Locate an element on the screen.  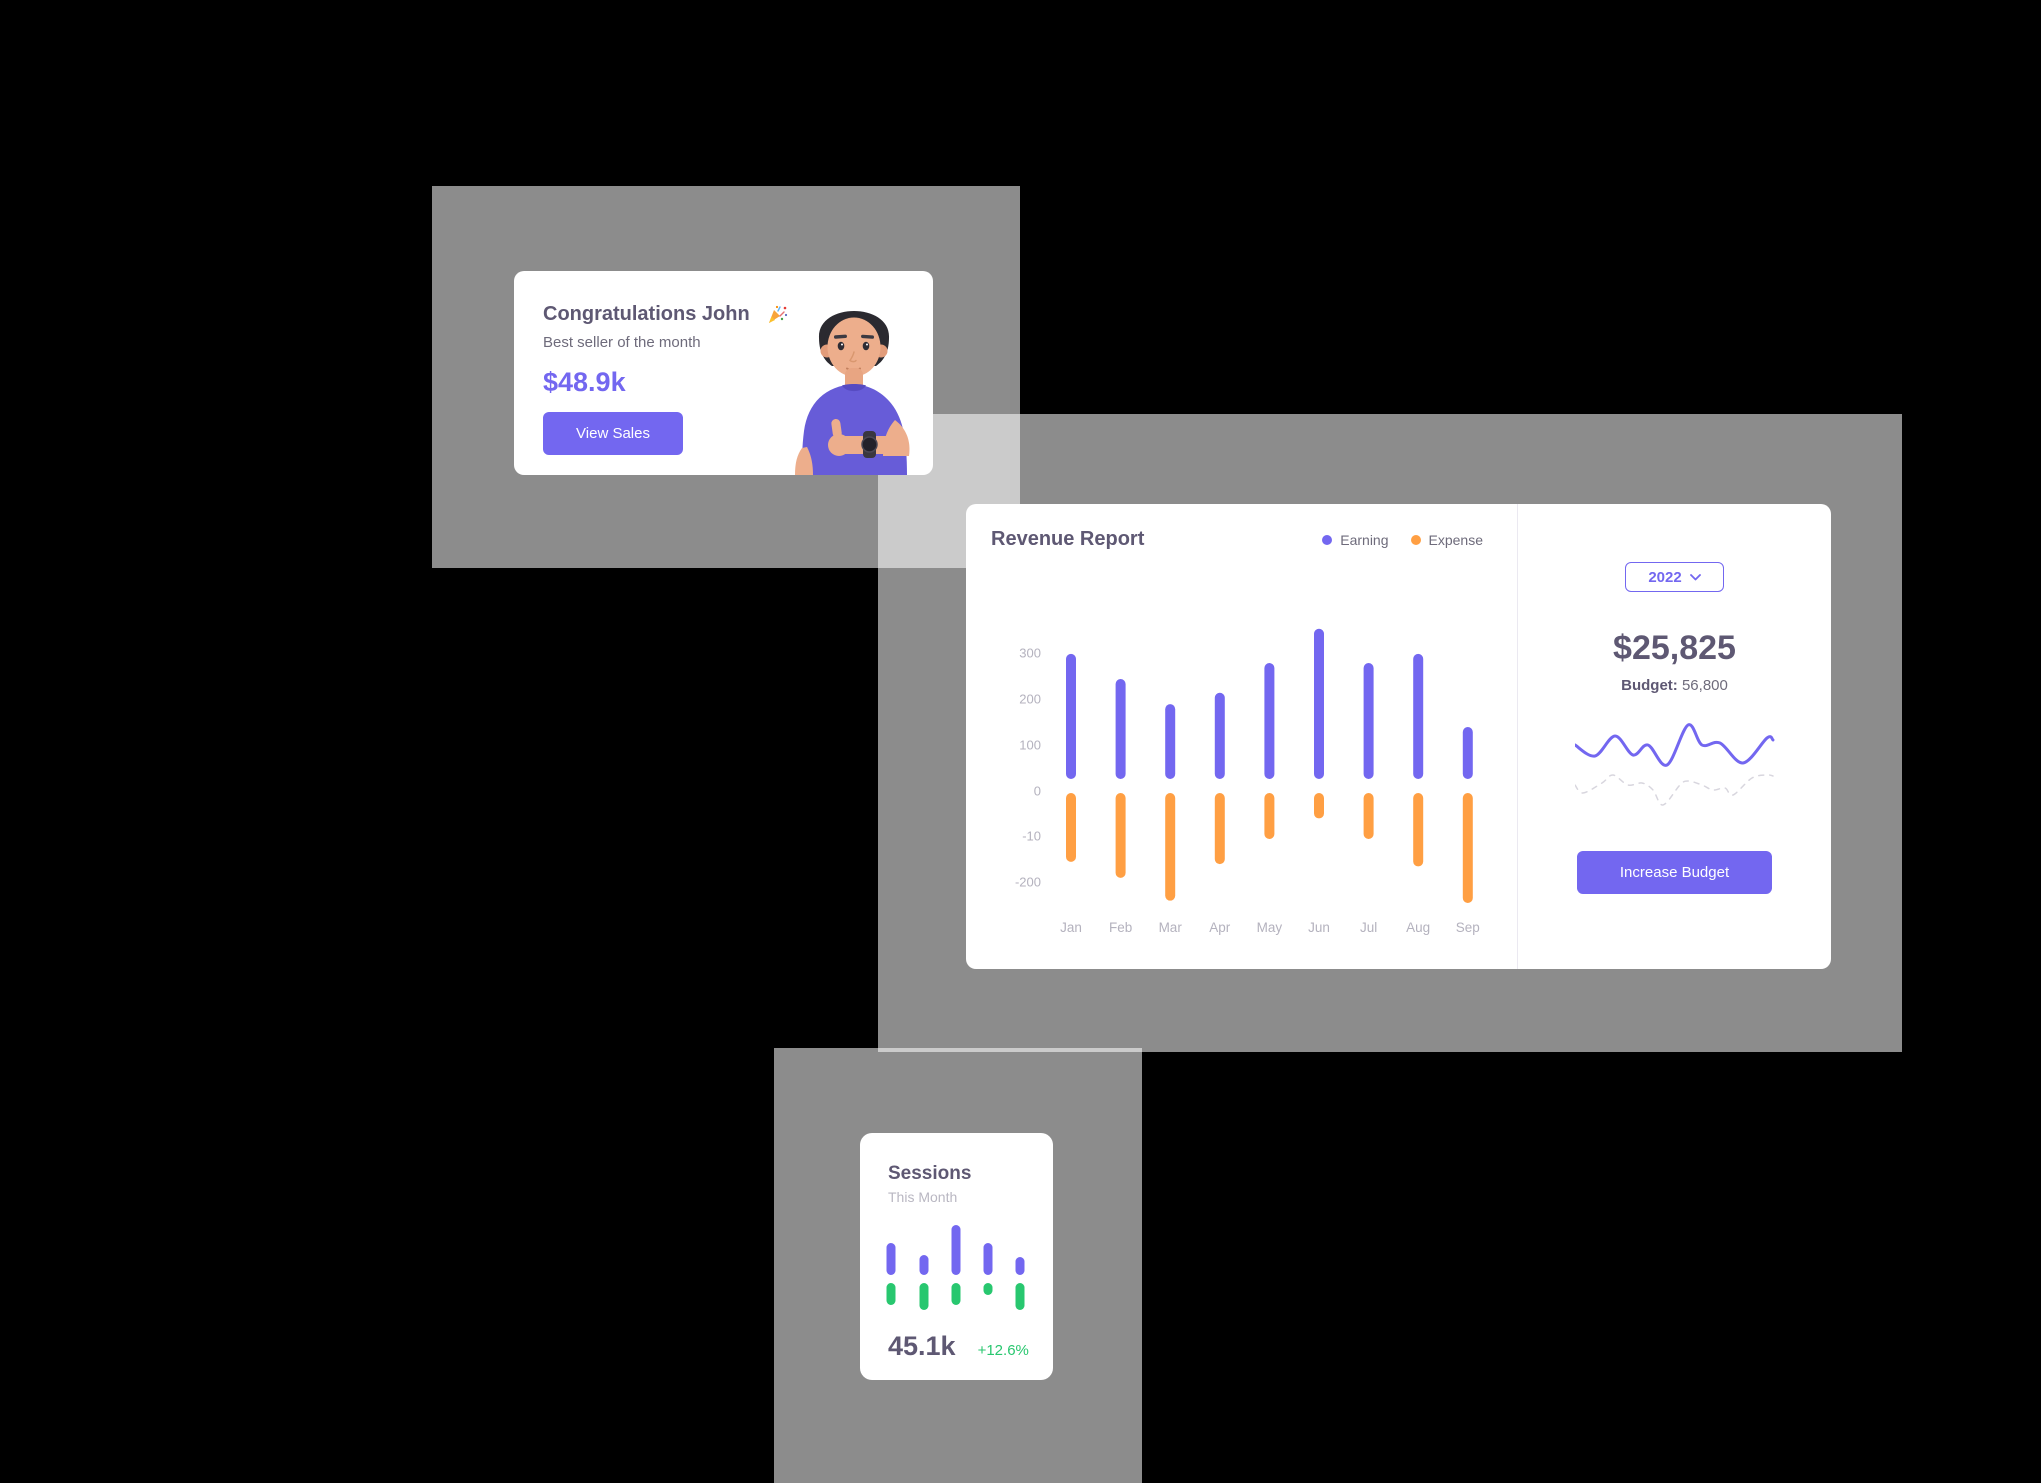
legend-earning-label: Earning is located at coordinates (1364, 539).